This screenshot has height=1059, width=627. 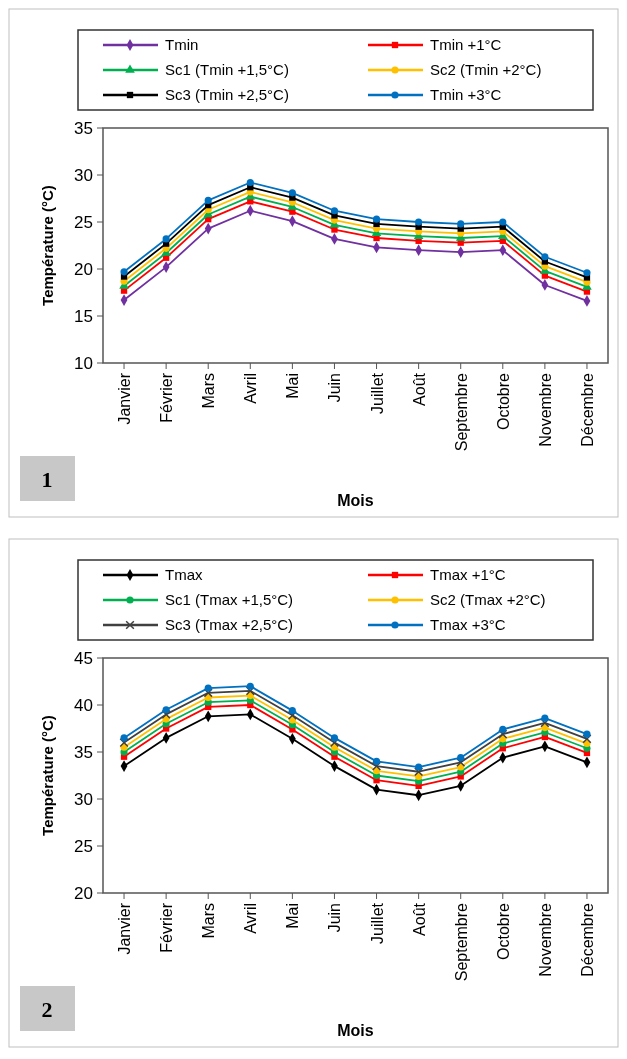 What do you see at coordinates (466, 45) in the screenshot?
I see `legend-label: Tmin +1°C` at bounding box center [466, 45].